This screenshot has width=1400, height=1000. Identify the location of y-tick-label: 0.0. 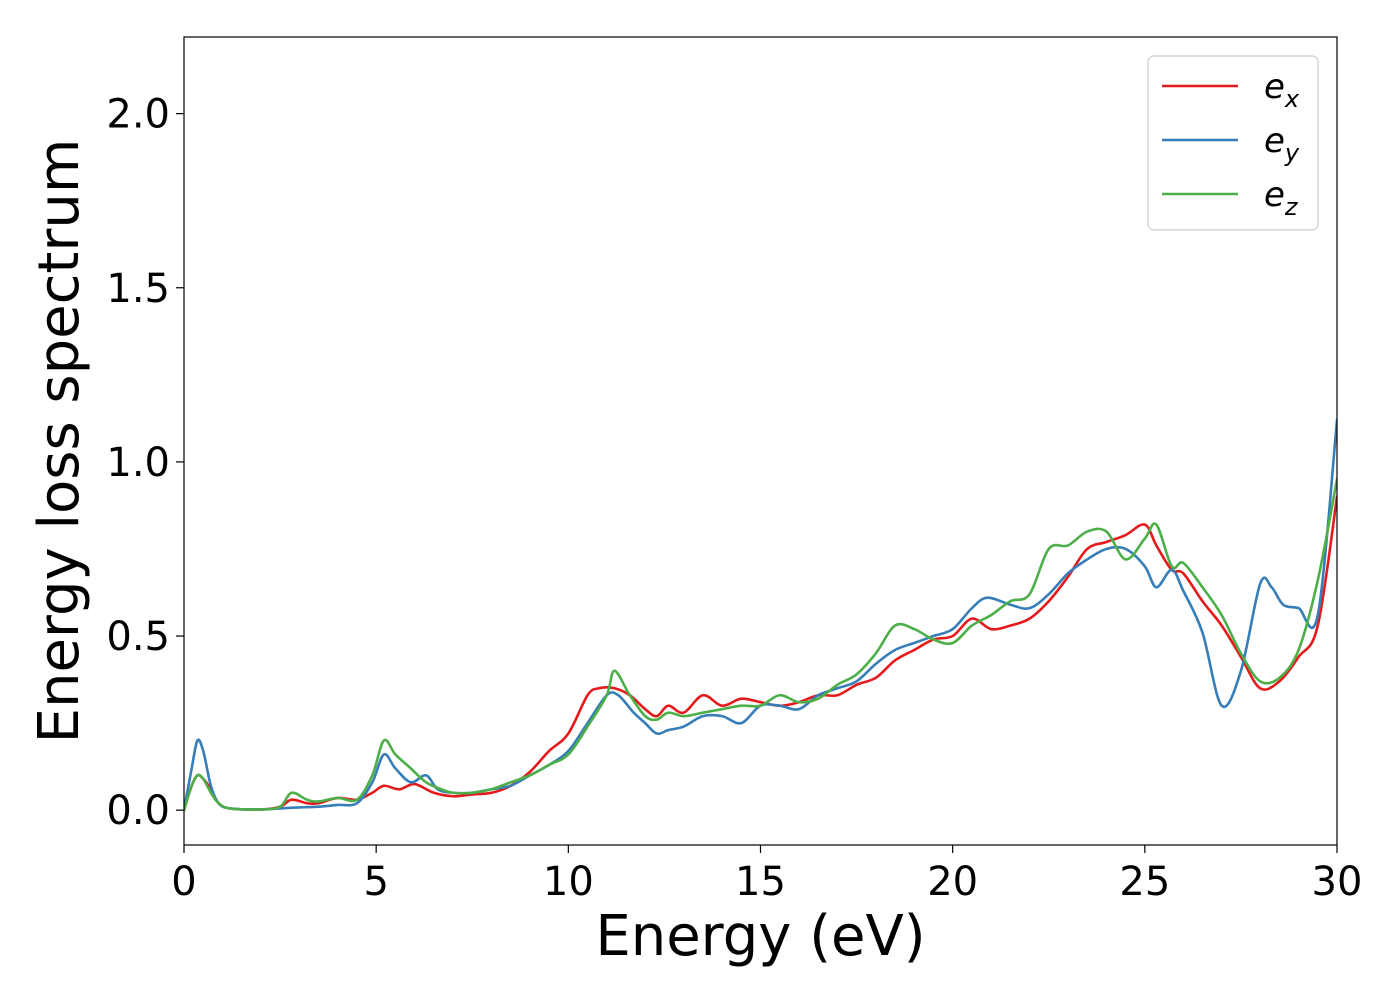
(138, 811).